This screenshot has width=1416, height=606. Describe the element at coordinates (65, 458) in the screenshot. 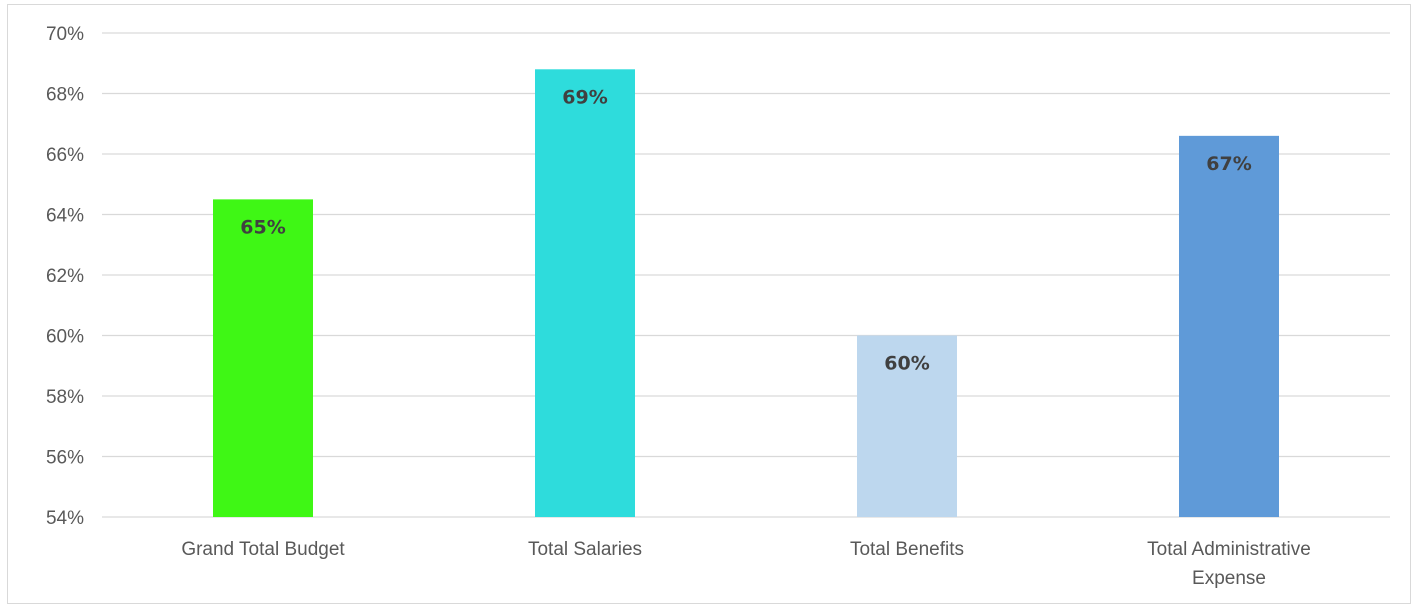

I see `y-tick-label: 56%` at that location.